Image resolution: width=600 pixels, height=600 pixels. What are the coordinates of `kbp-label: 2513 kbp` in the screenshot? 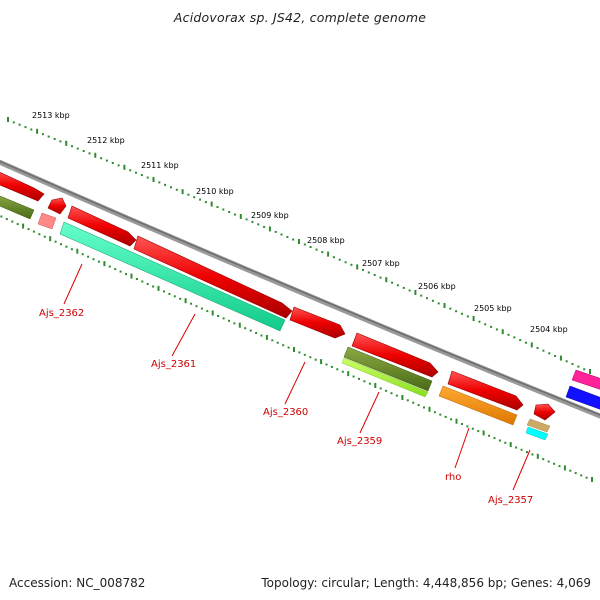 It's located at (51, 115).